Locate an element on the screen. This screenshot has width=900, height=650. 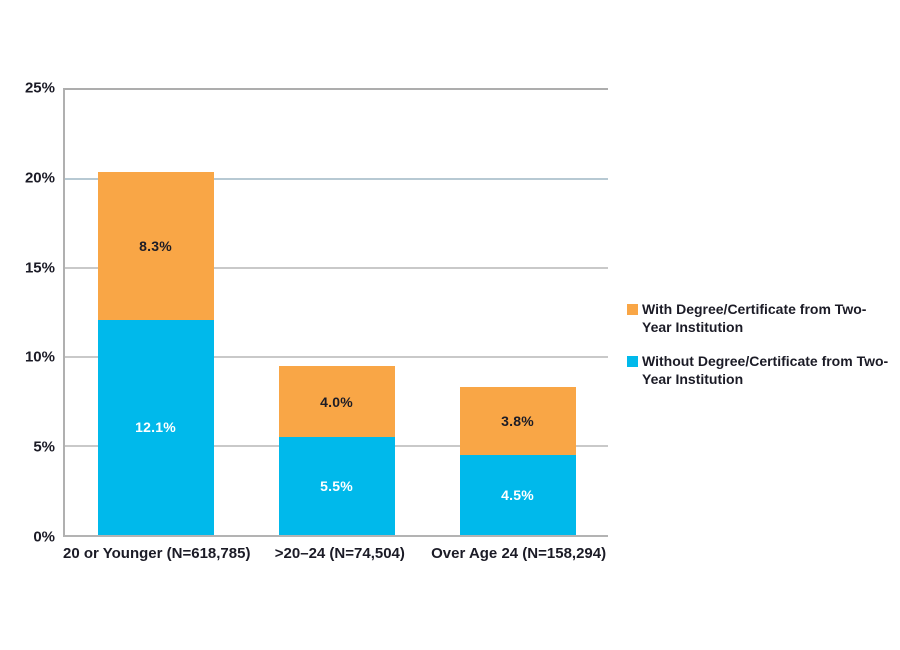
x-axis-label: 20 or Younger (N=618,785) is located at coordinates (157, 553).